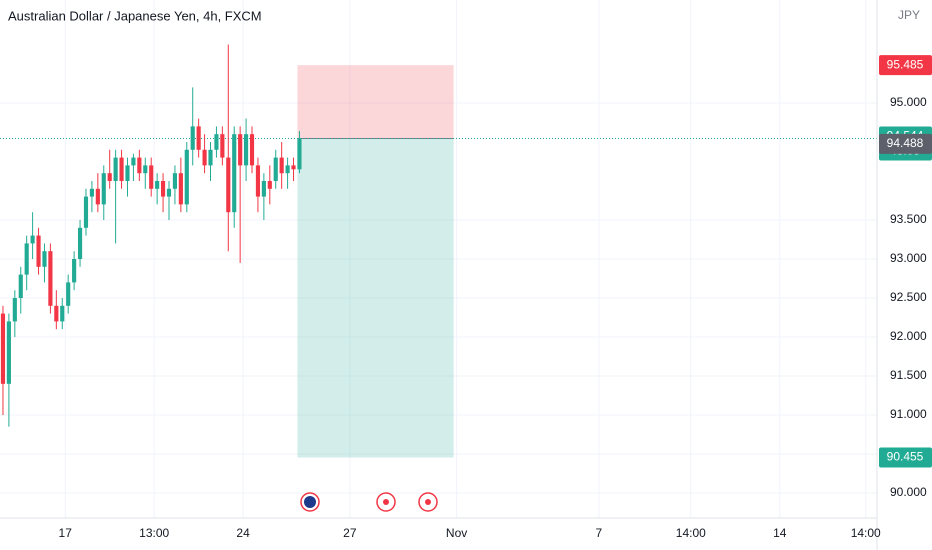  I want to click on x-tick-label: 13:00, so click(154, 533).